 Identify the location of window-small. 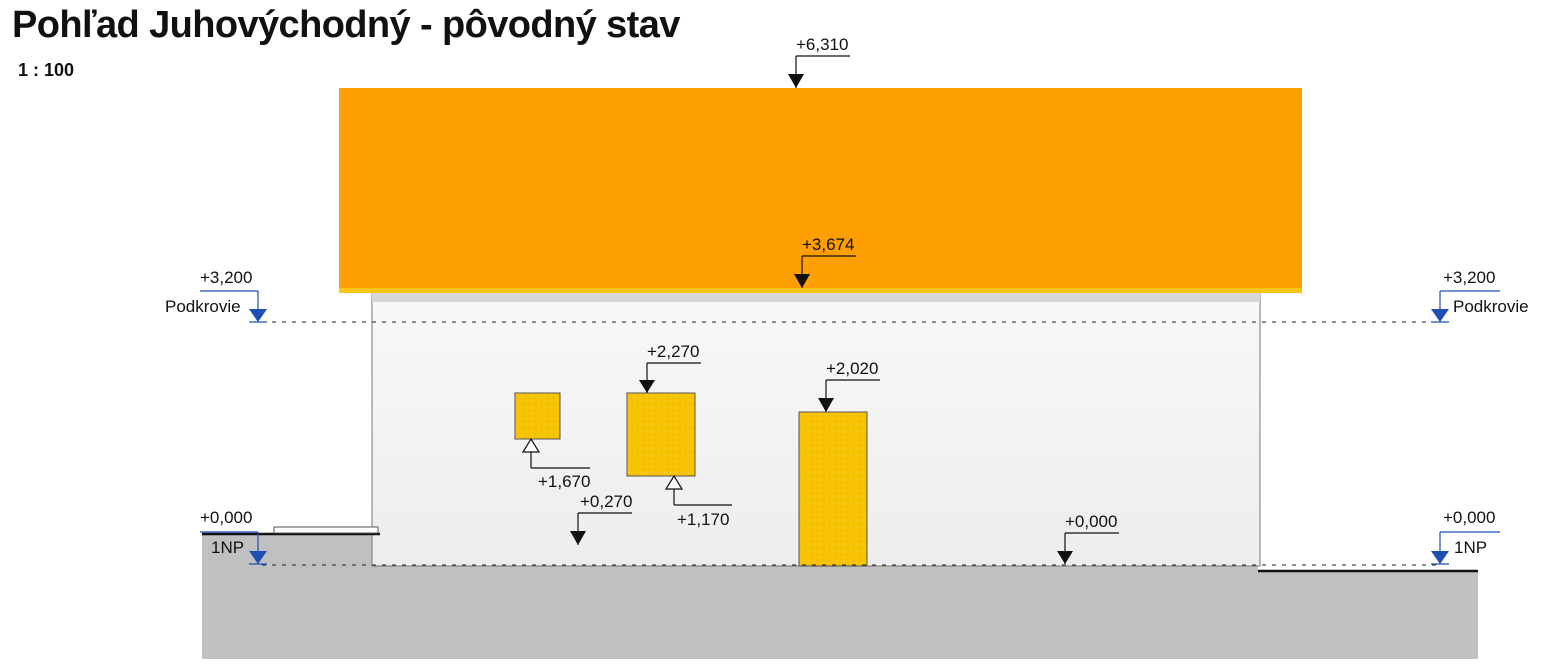
(537, 416).